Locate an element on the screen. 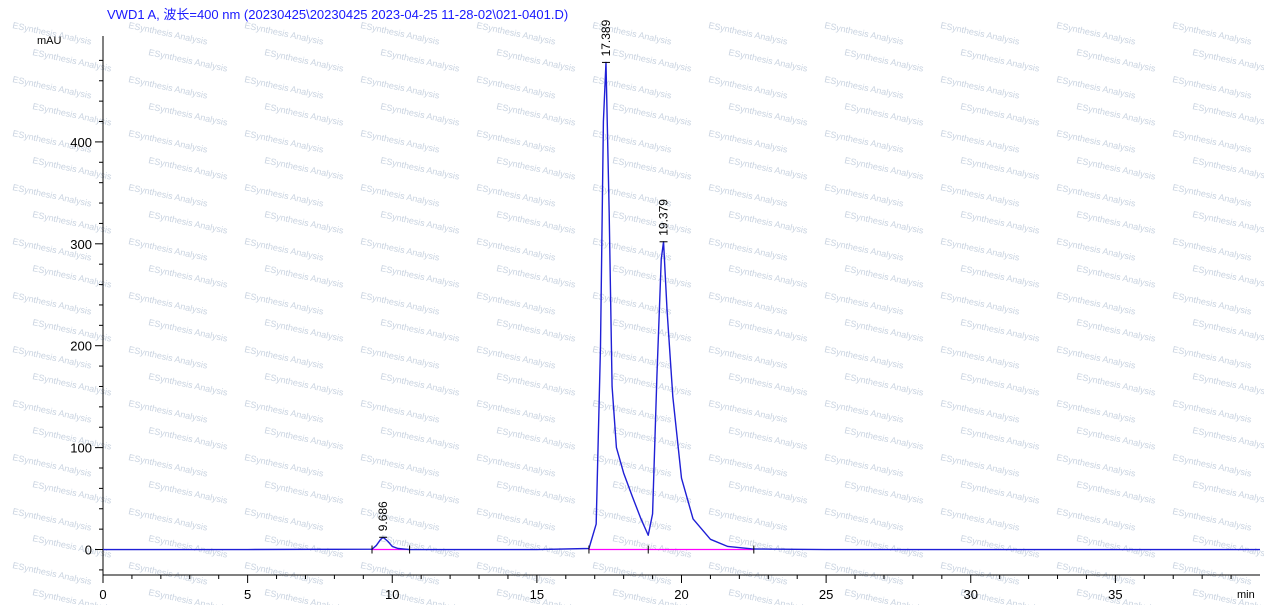  x-tick-label: 20 is located at coordinates (681, 594).